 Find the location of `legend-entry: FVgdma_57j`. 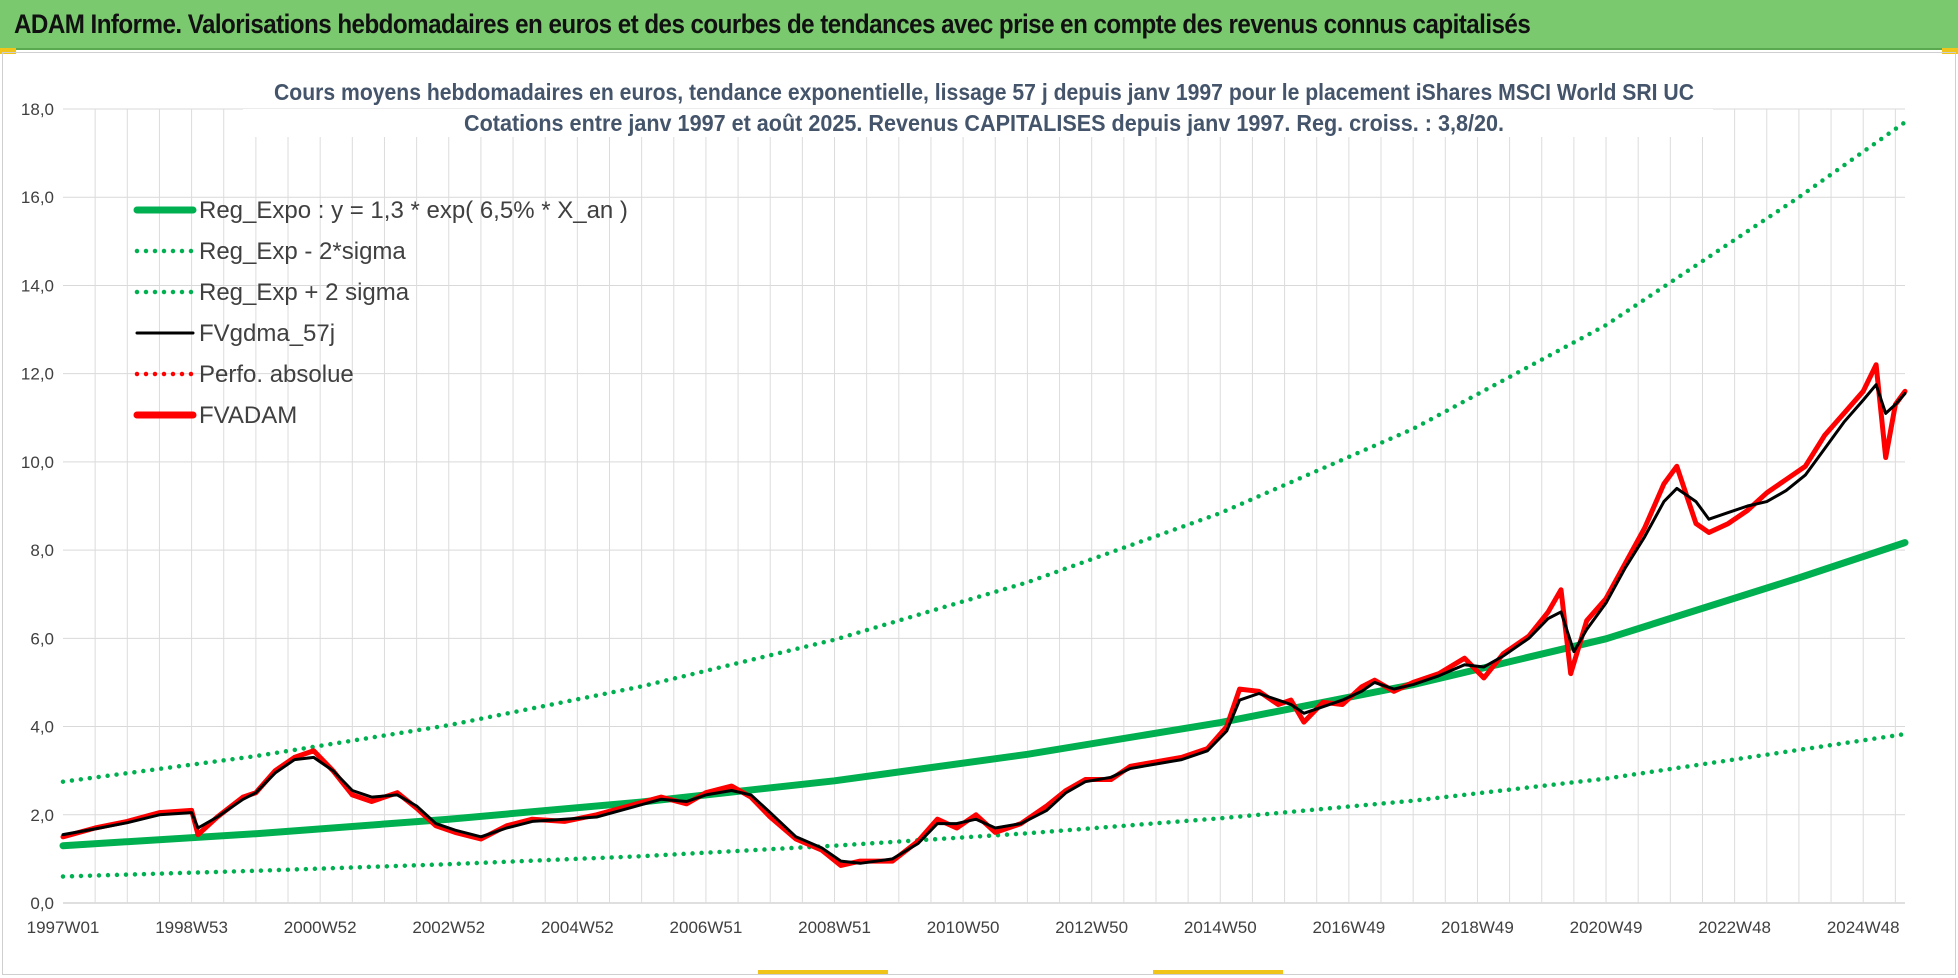

legend-entry: FVgdma_57j is located at coordinates (267, 333).